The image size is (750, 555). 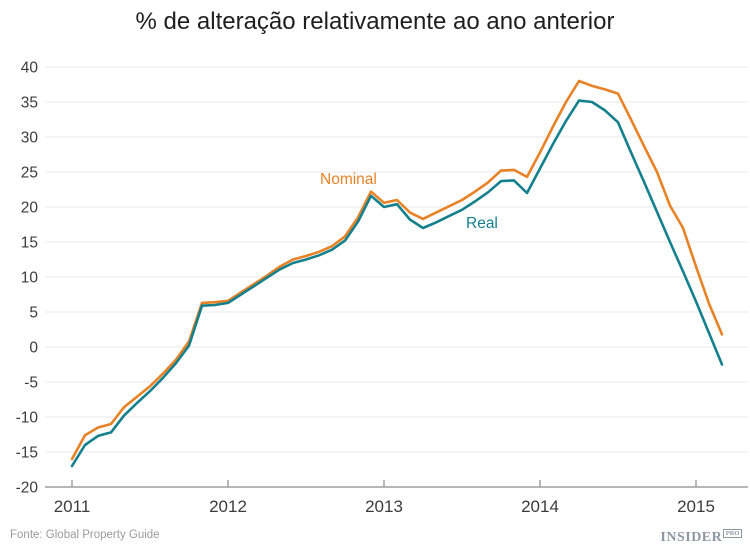 What do you see at coordinates (29, 243) in the screenshot?
I see `y-tick-label: 15` at bounding box center [29, 243].